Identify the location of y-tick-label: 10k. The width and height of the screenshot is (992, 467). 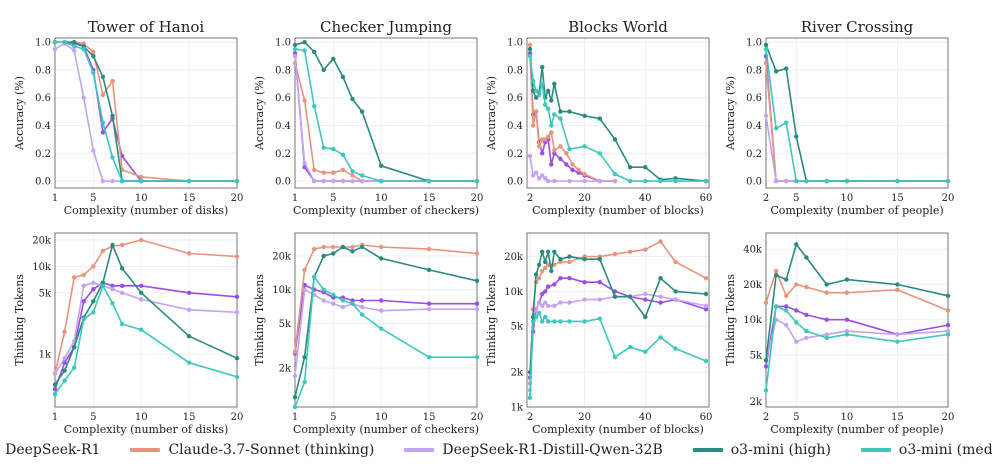
(514, 292).